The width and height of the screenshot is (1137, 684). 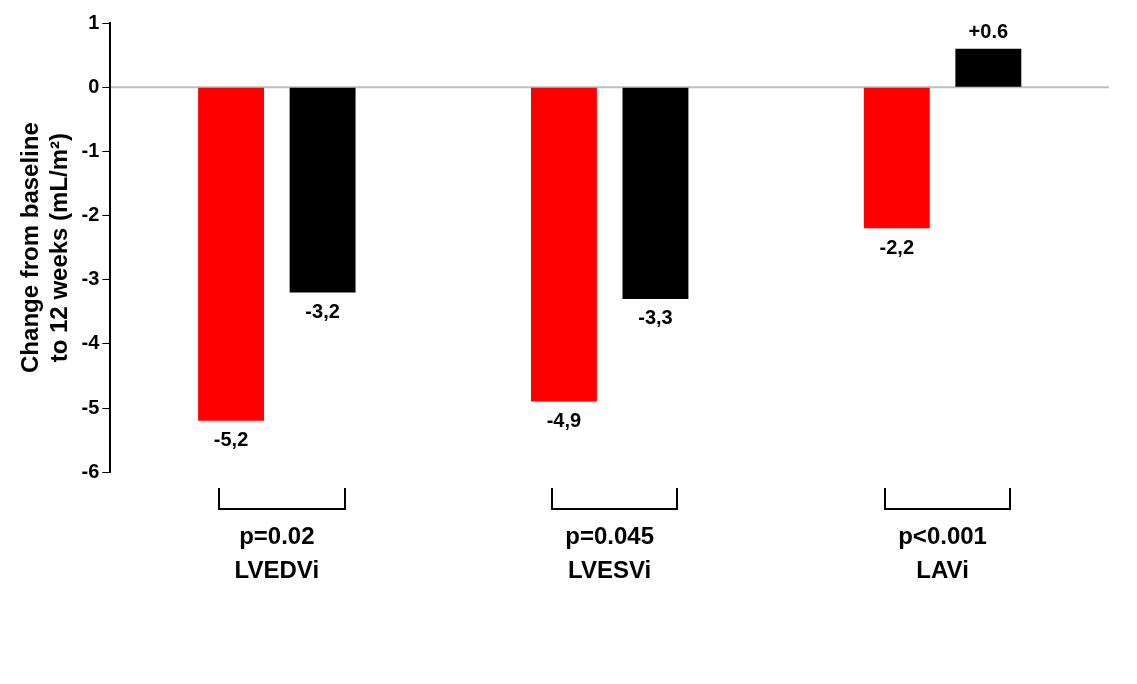 I want to click on data-label: -4,9, so click(x=564, y=420).